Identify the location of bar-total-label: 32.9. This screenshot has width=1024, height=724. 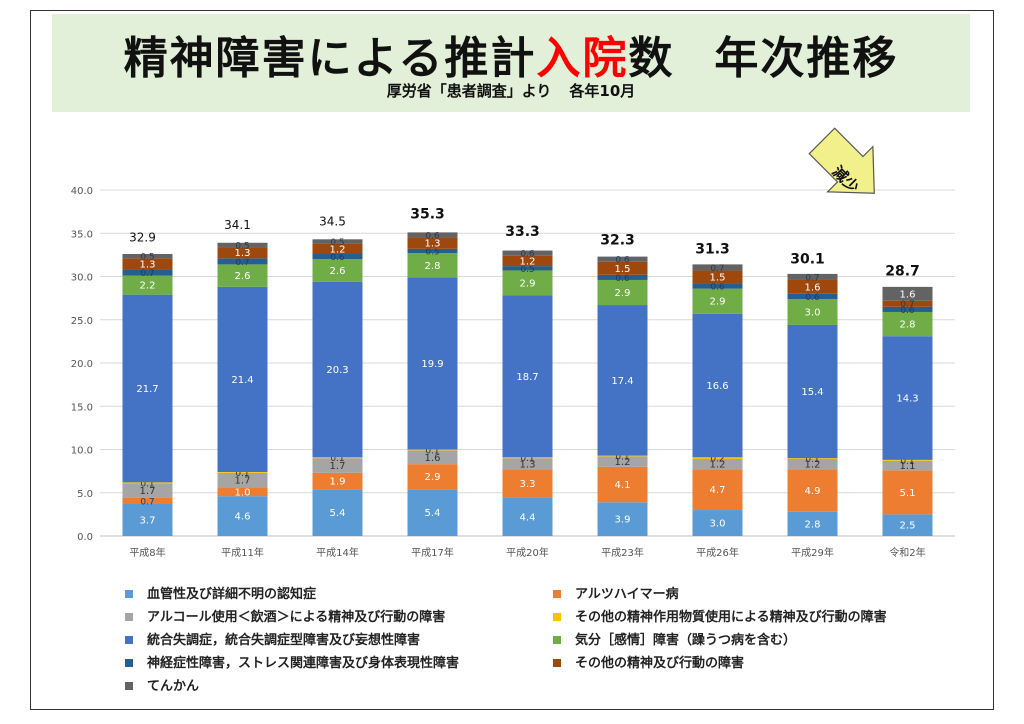
(142, 237).